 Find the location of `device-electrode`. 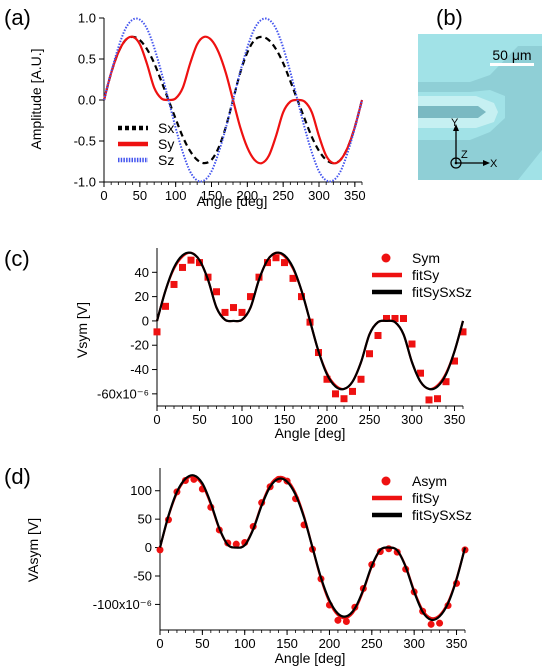

device-electrode is located at coordinates (480, 113).